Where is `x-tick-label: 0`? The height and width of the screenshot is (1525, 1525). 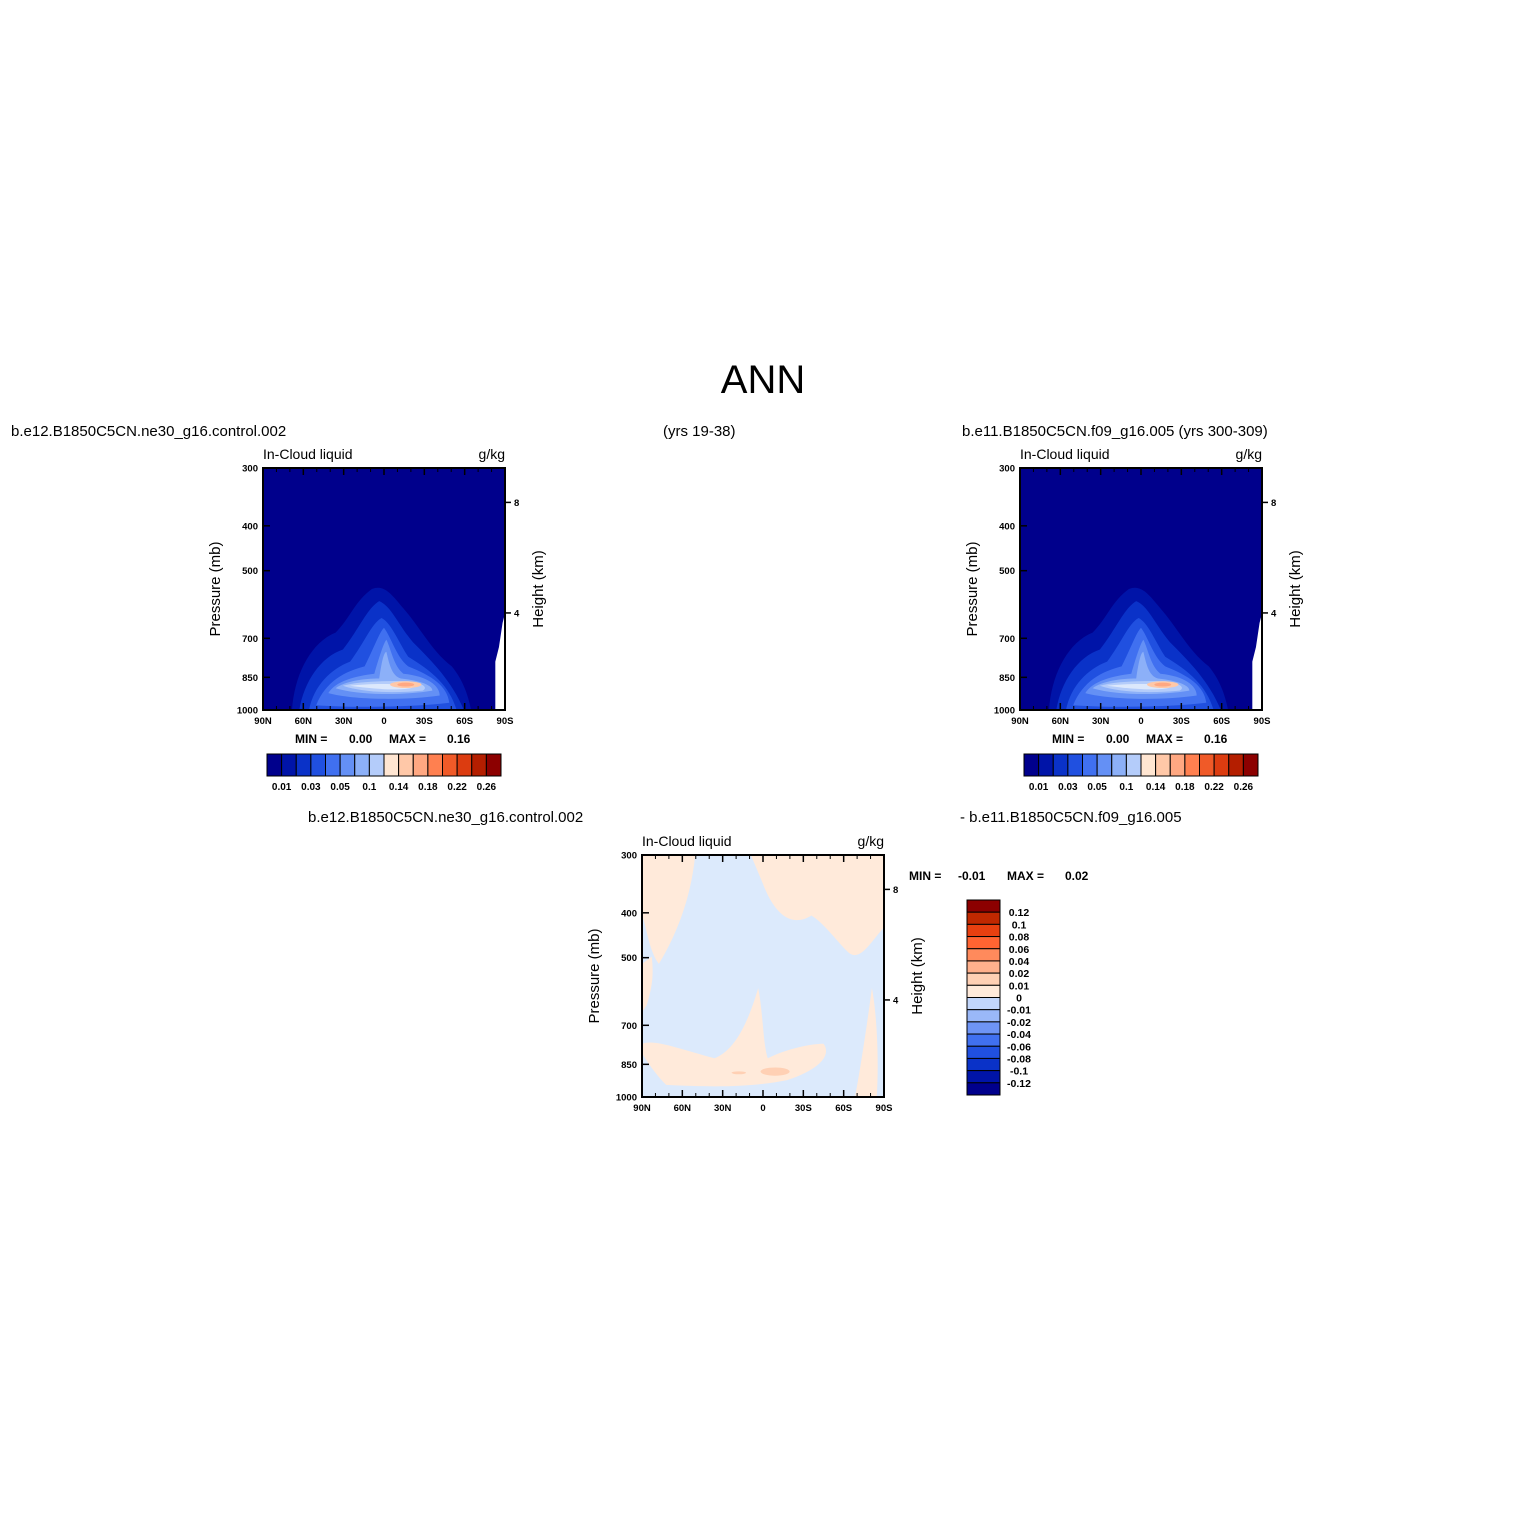
x-tick-label: 0 is located at coordinates (1140, 721).